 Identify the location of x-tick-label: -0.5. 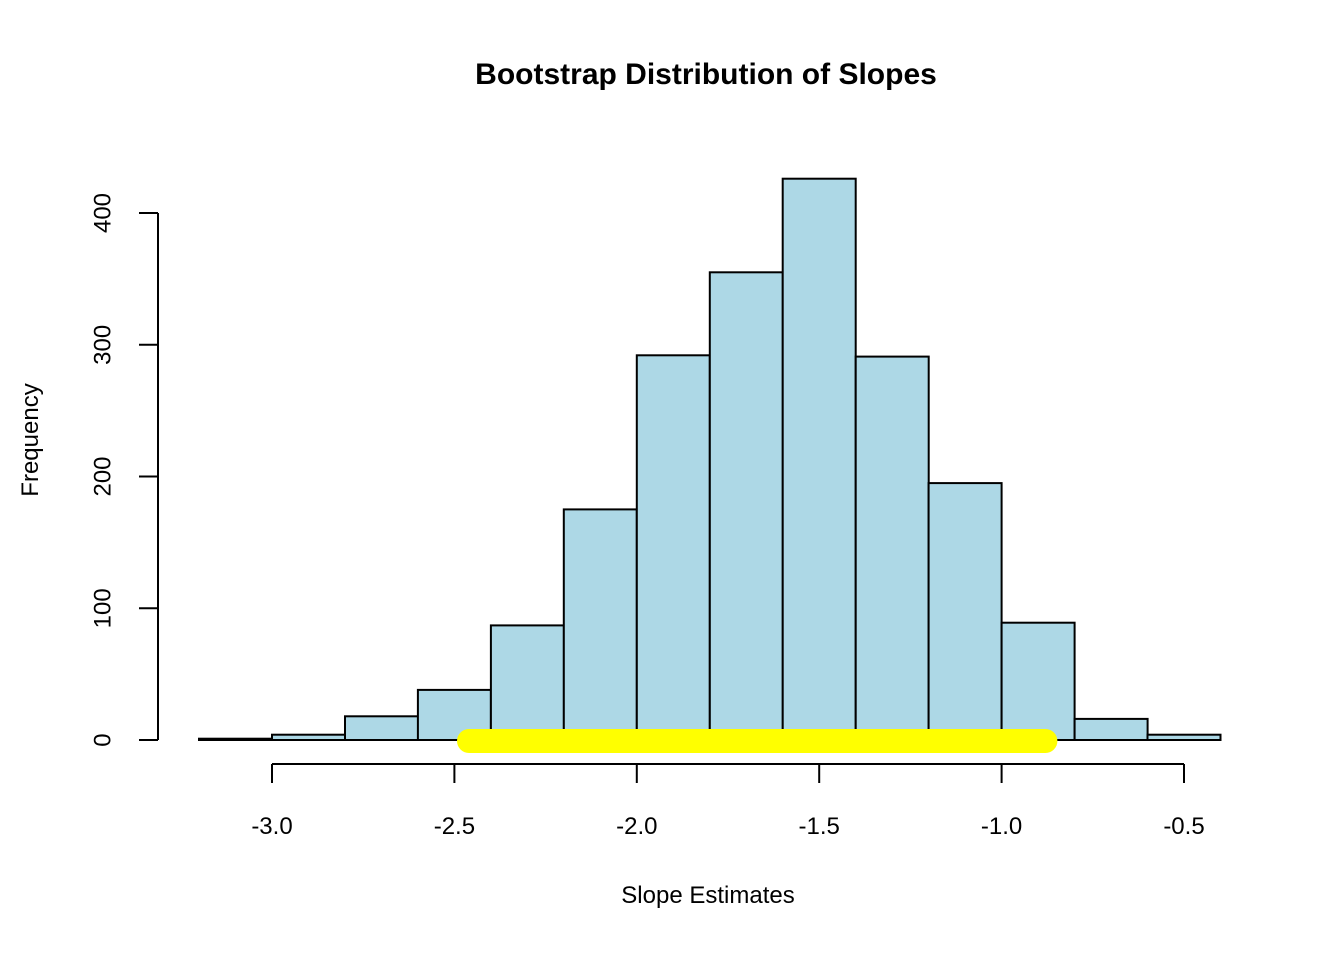
(1183, 826).